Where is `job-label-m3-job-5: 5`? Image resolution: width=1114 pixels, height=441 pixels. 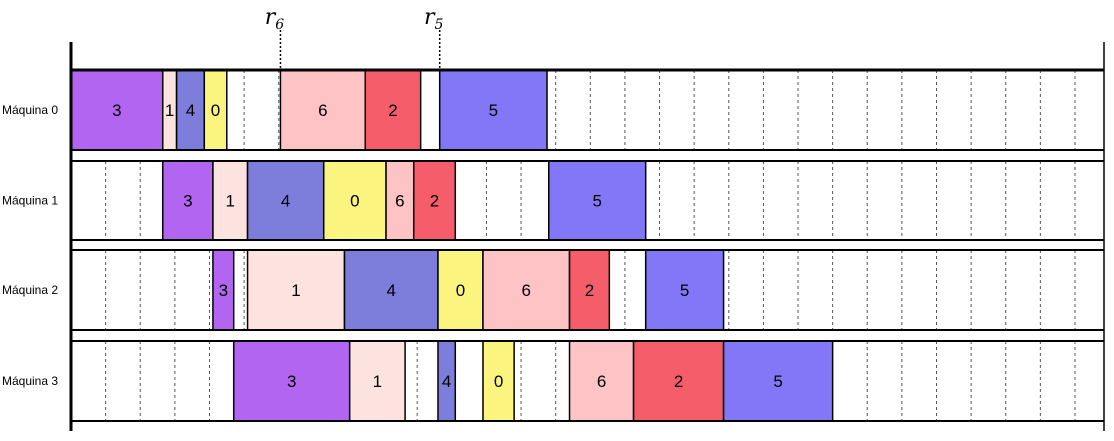
job-label-m3-job-5: 5 is located at coordinates (777, 381).